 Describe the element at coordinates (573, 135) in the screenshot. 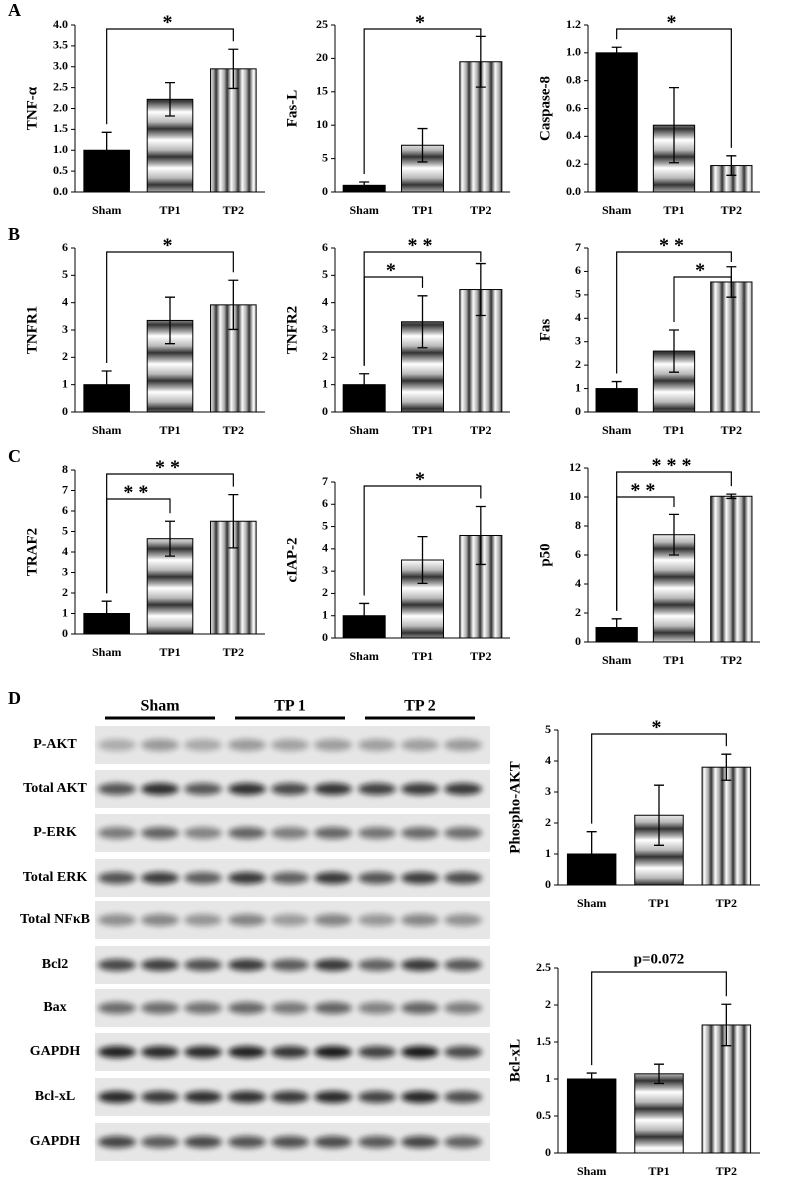

I see `y-tick-label: 0.4` at that location.